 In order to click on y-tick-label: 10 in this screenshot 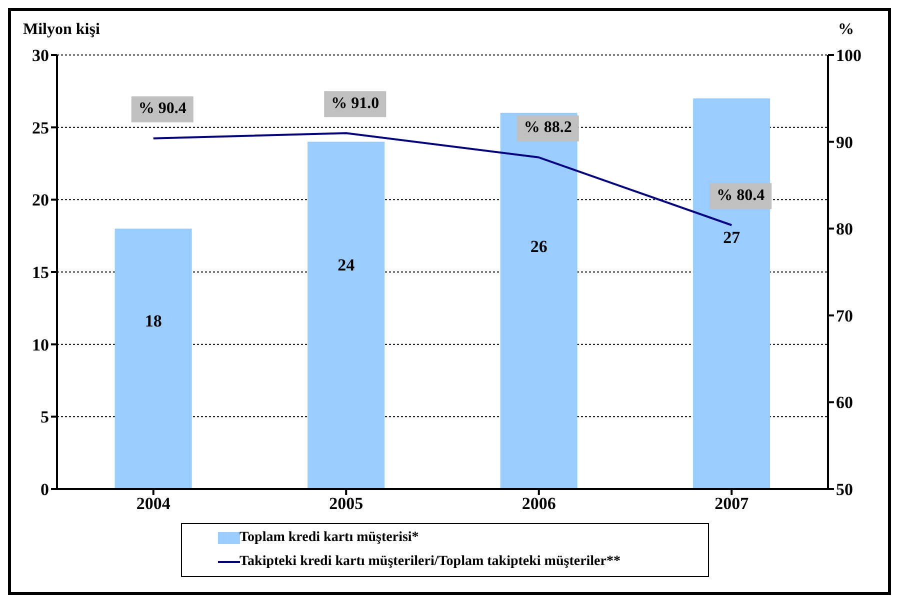, I will do `click(40, 344)`.